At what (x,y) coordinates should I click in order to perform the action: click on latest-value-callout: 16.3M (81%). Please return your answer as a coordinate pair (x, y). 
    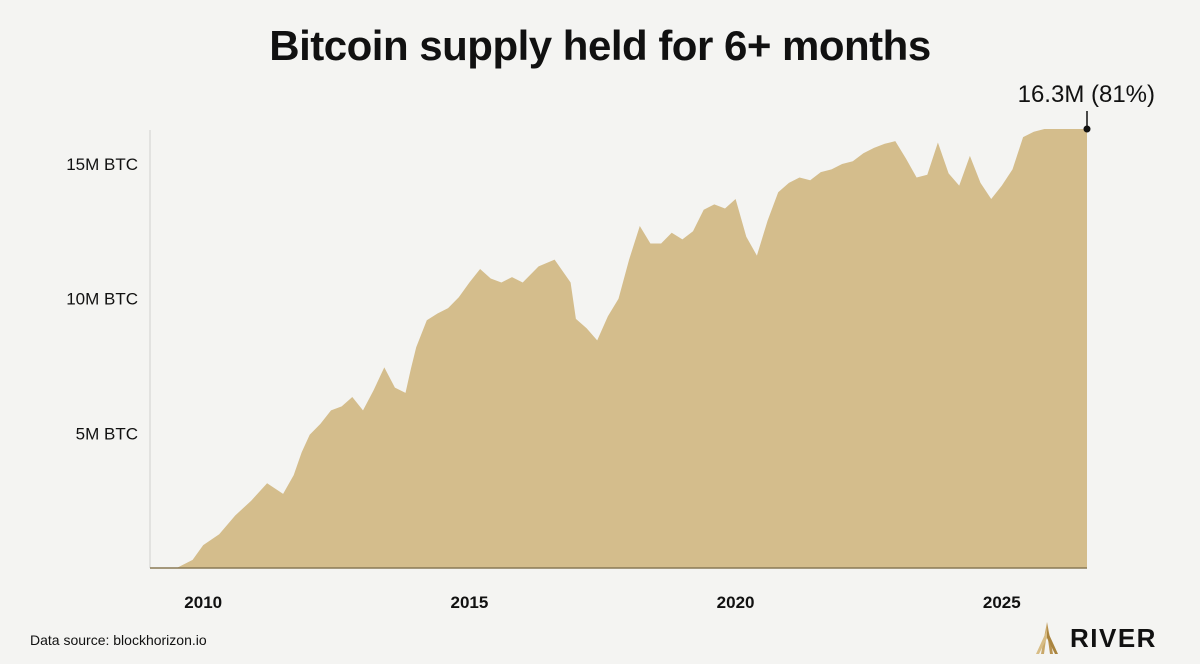
    Looking at the image, I should click on (1086, 107).